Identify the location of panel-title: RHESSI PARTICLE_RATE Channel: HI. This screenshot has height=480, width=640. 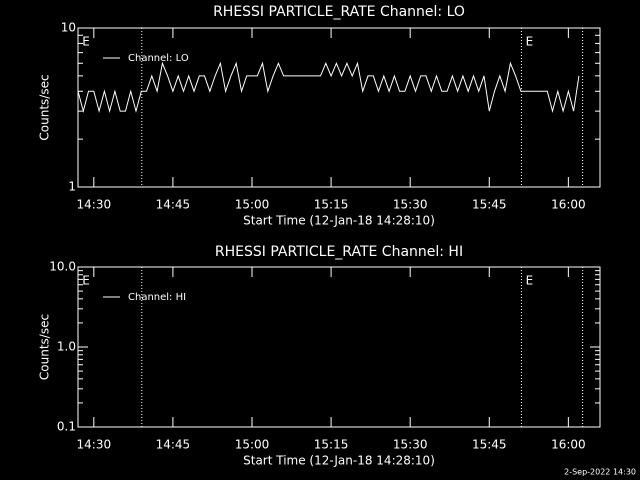
(339, 252).